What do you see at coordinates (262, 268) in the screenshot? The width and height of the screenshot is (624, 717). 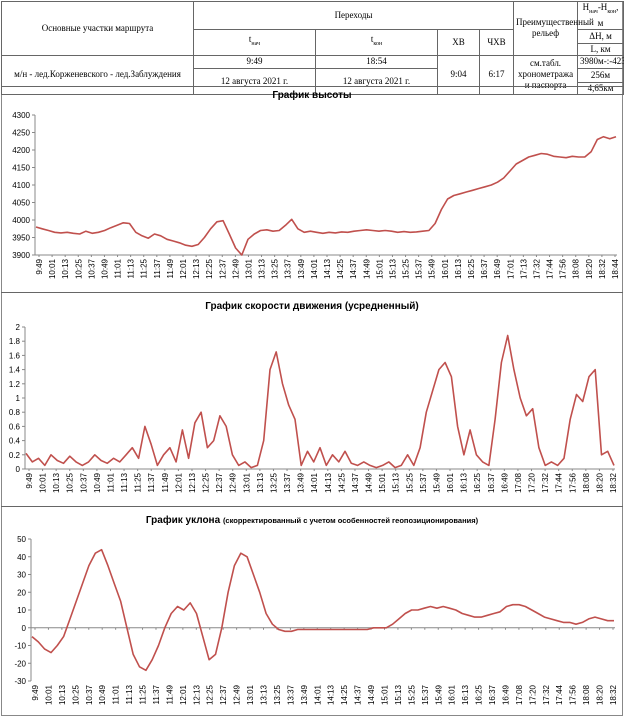 I see `altitude-x-tick-label: 13:13` at bounding box center [262, 268].